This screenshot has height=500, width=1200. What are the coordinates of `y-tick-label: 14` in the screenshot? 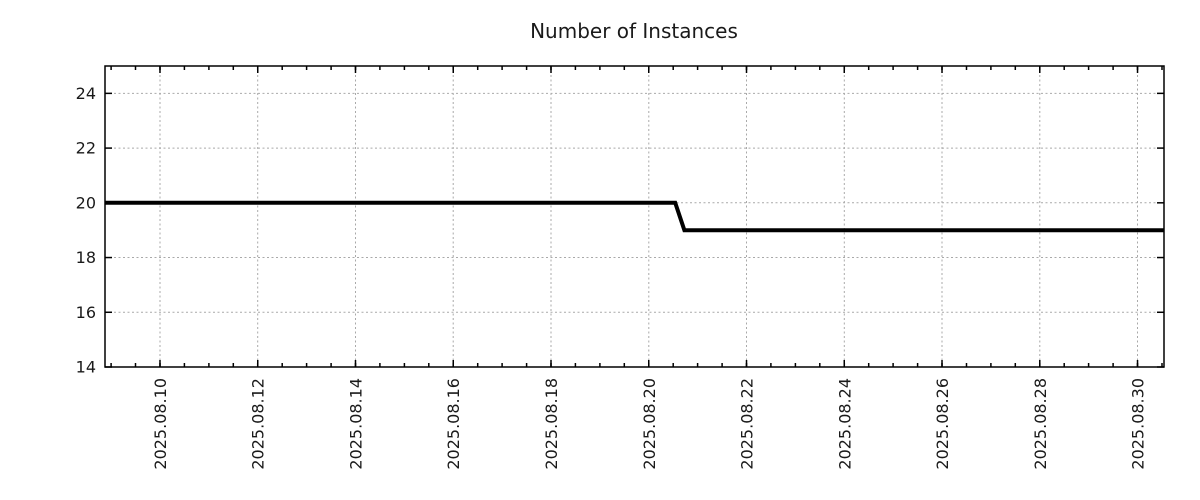 It's located at (86, 367).